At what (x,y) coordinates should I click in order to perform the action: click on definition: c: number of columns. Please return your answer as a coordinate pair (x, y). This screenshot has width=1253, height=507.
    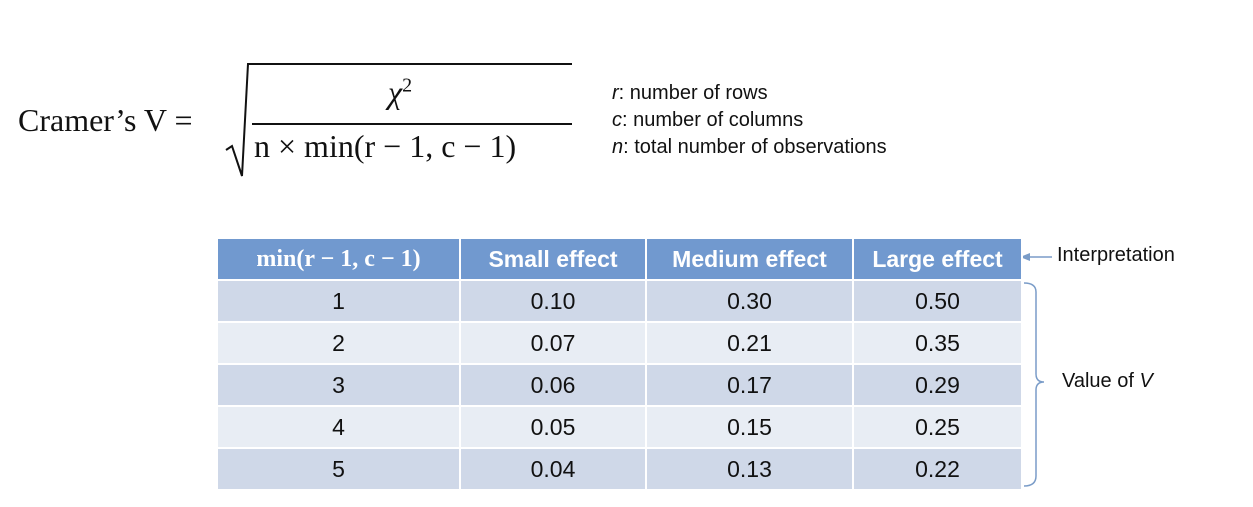
    Looking at the image, I should click on (749, 120).